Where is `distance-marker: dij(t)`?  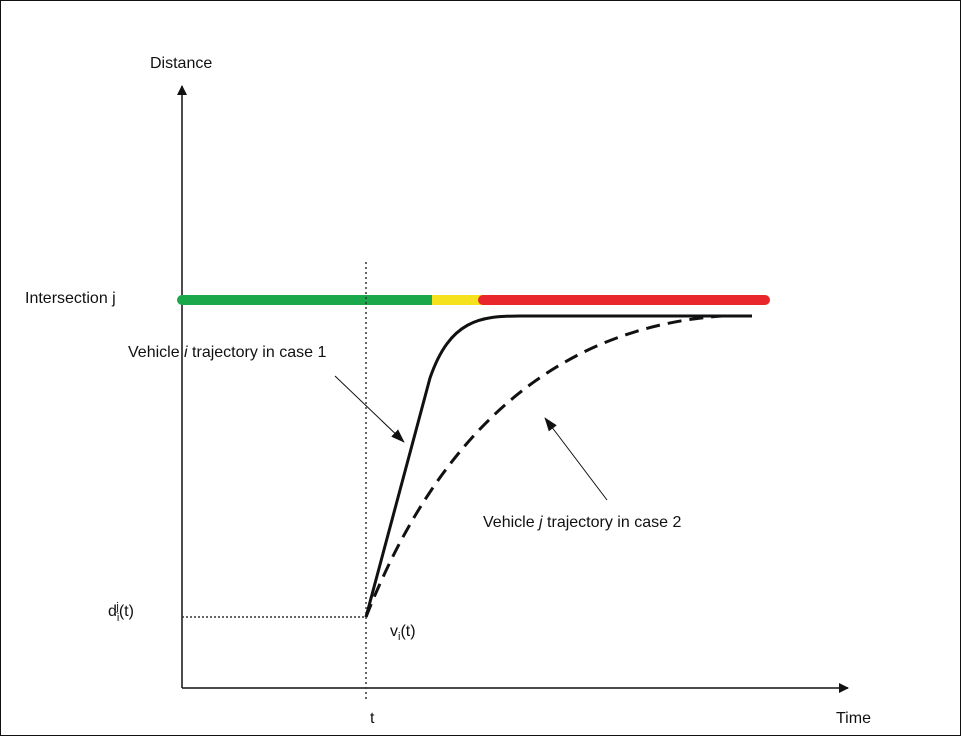 distance-marker: dij(t) is located at coordinates (121, 612).